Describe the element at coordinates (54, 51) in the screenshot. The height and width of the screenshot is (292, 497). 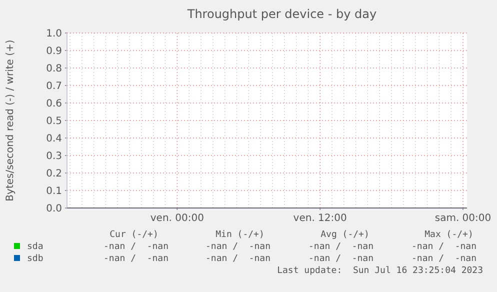
I see `y-tick-label: 0.9` at that location.